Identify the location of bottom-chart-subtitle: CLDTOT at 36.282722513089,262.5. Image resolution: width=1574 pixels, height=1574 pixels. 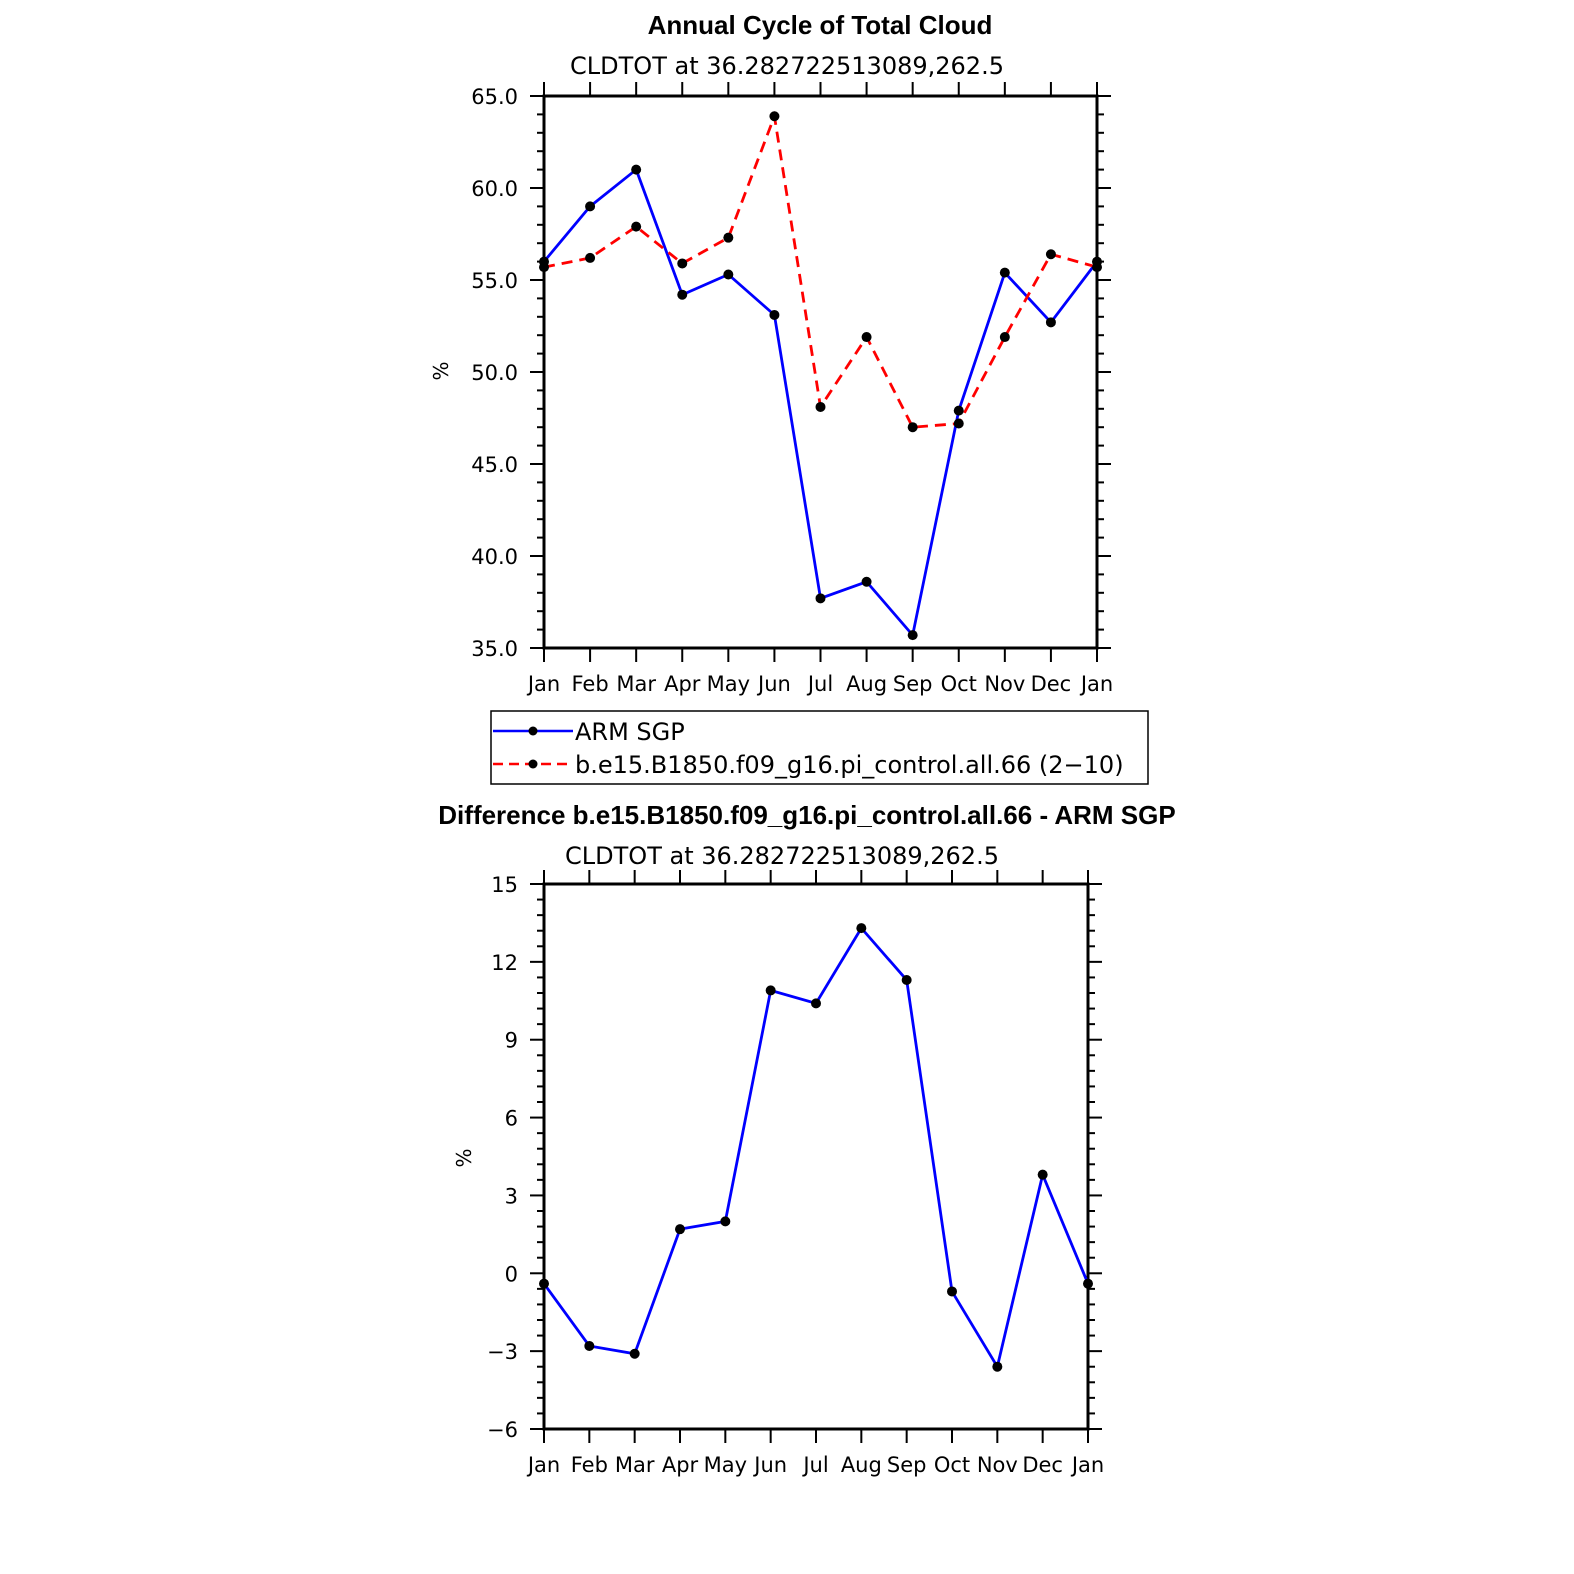
(782, 856).